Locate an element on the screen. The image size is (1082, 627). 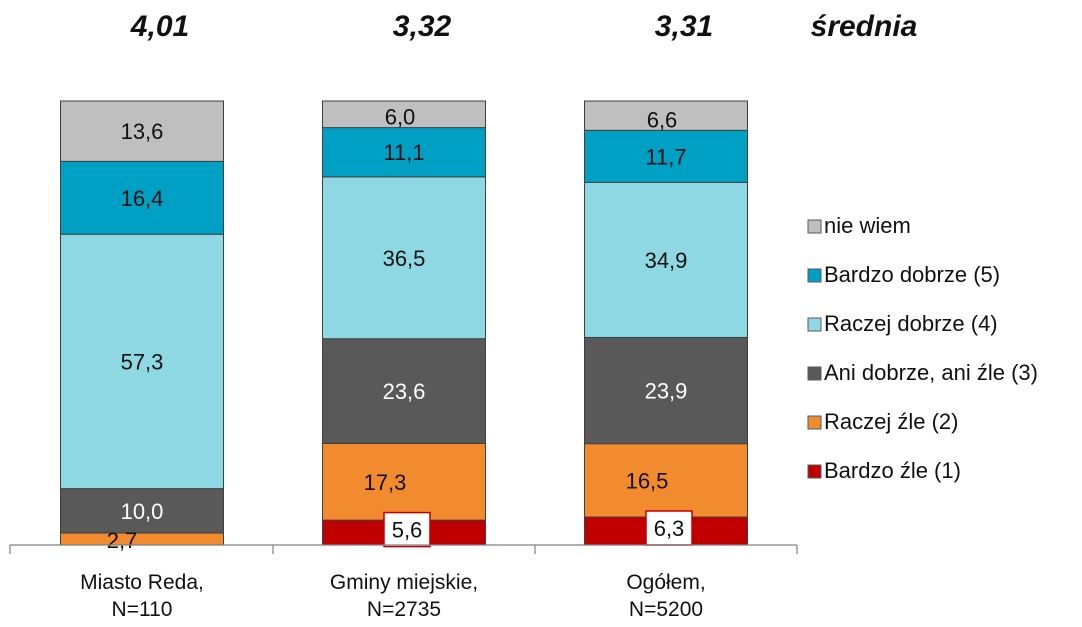
legend-label: Bardzo źle (1) is located at coordinates (892, 470).